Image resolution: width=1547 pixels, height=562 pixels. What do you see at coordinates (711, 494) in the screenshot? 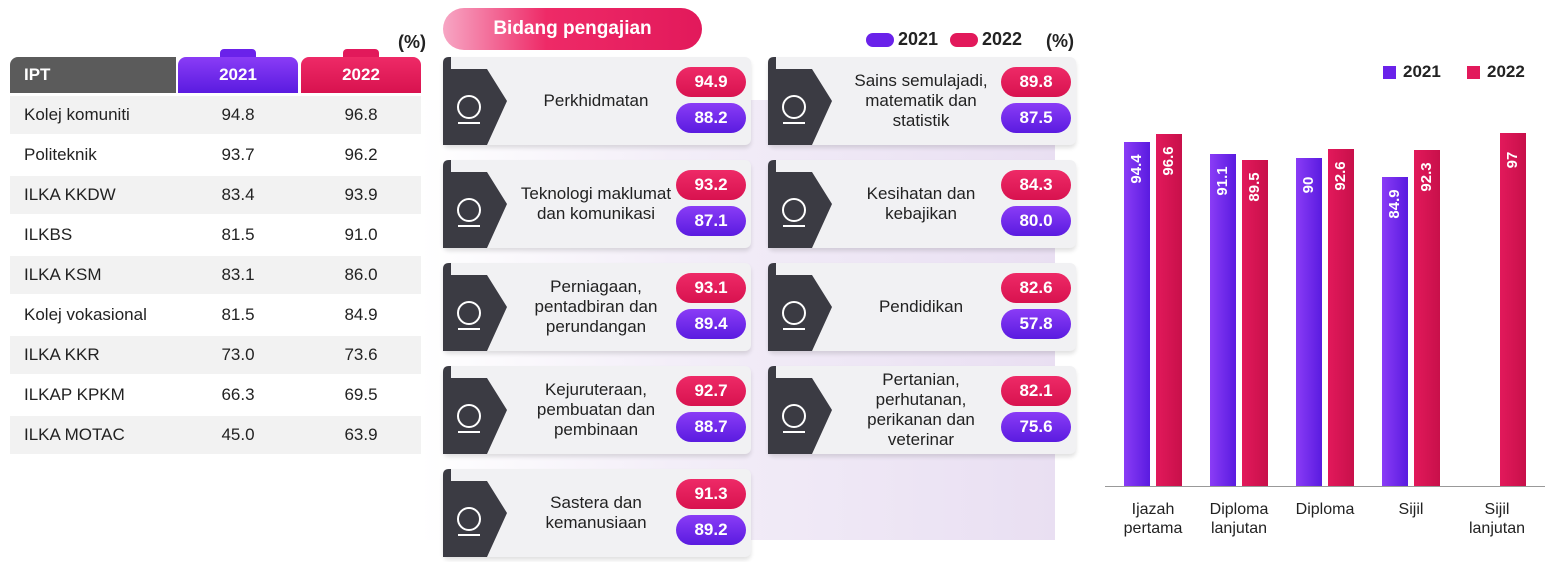
I see `value-2022: 91.3` at bounding box center [711, 494].